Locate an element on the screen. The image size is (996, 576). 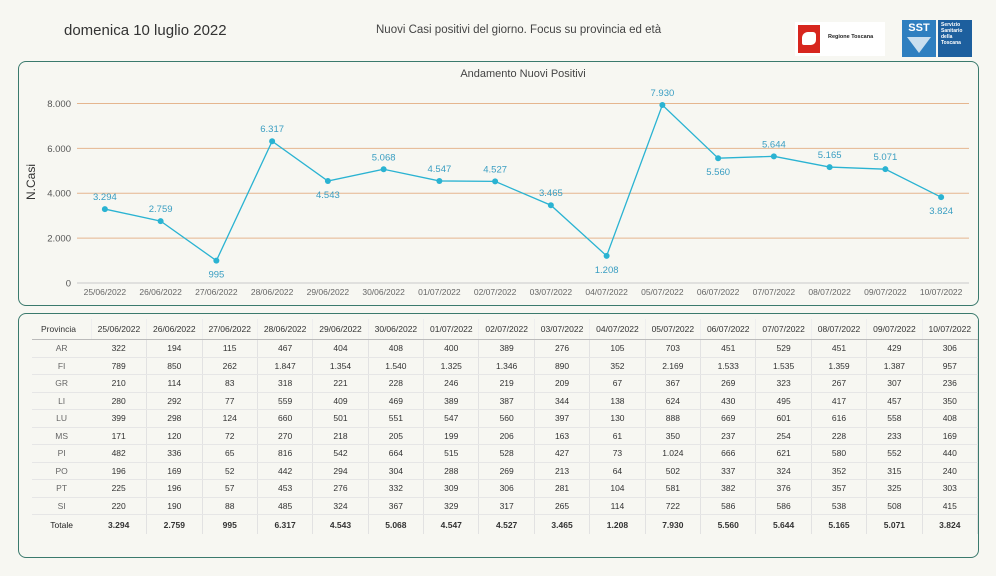
table-cell: 269 is located at coordinates (506, 471).